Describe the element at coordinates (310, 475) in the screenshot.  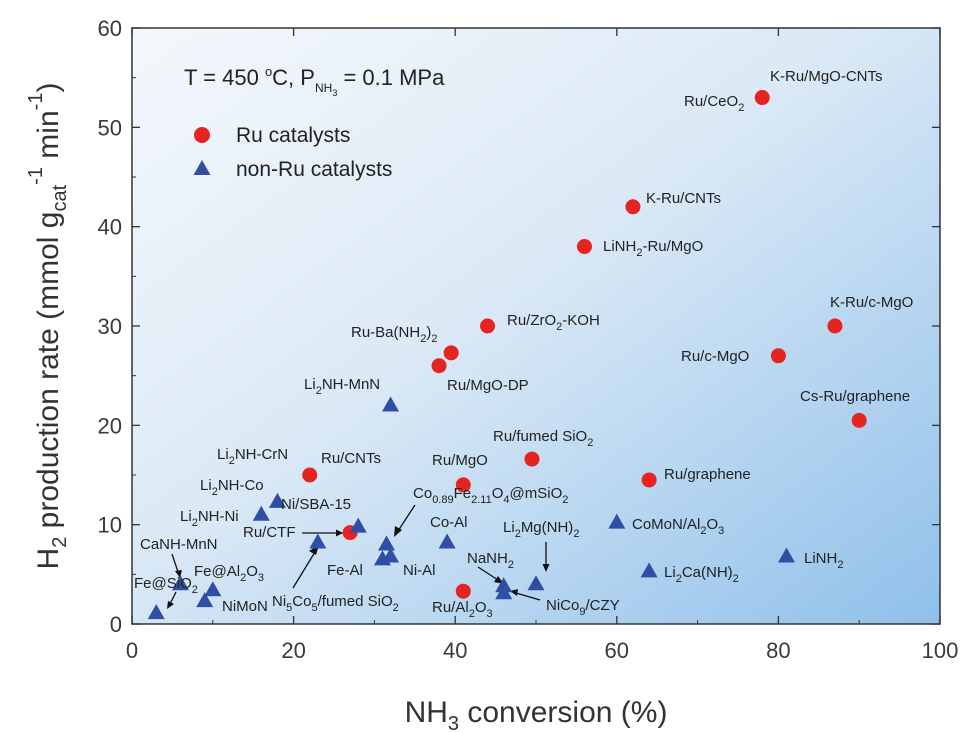
I see `point-ru-cnts` at that location.